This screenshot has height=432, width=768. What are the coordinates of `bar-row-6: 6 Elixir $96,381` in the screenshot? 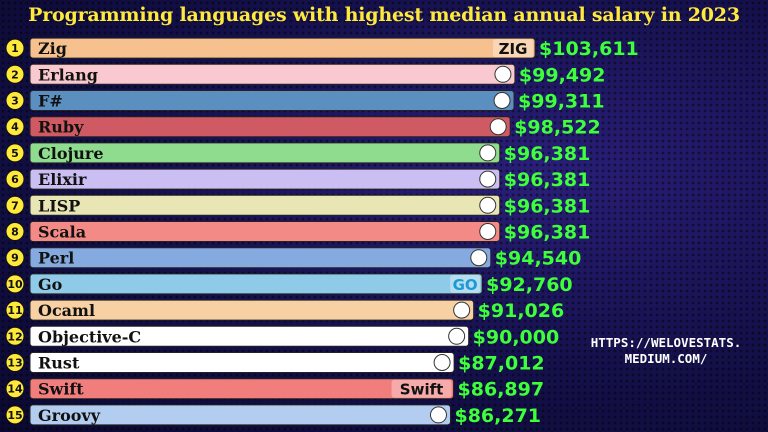 It's located at (298, 179).